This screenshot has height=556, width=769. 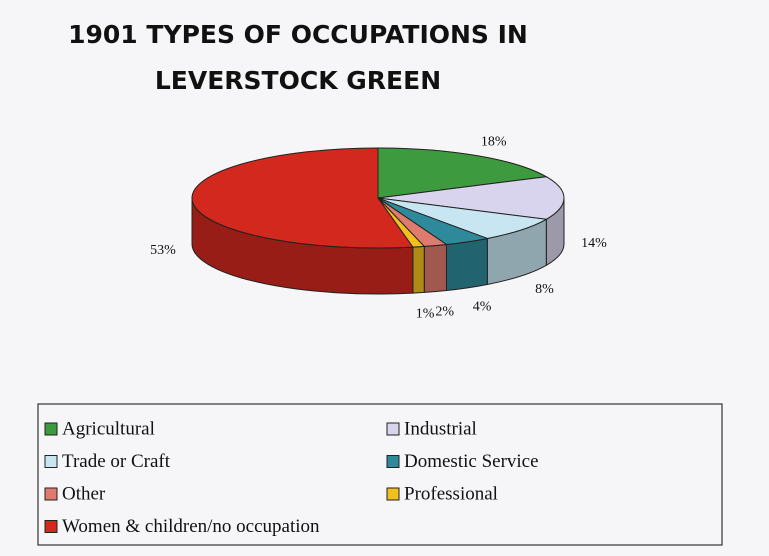 What do you see at coordinates (163, 250) in the screenshot?
I see `data-label: 53%` at bounding box center [163, 250].